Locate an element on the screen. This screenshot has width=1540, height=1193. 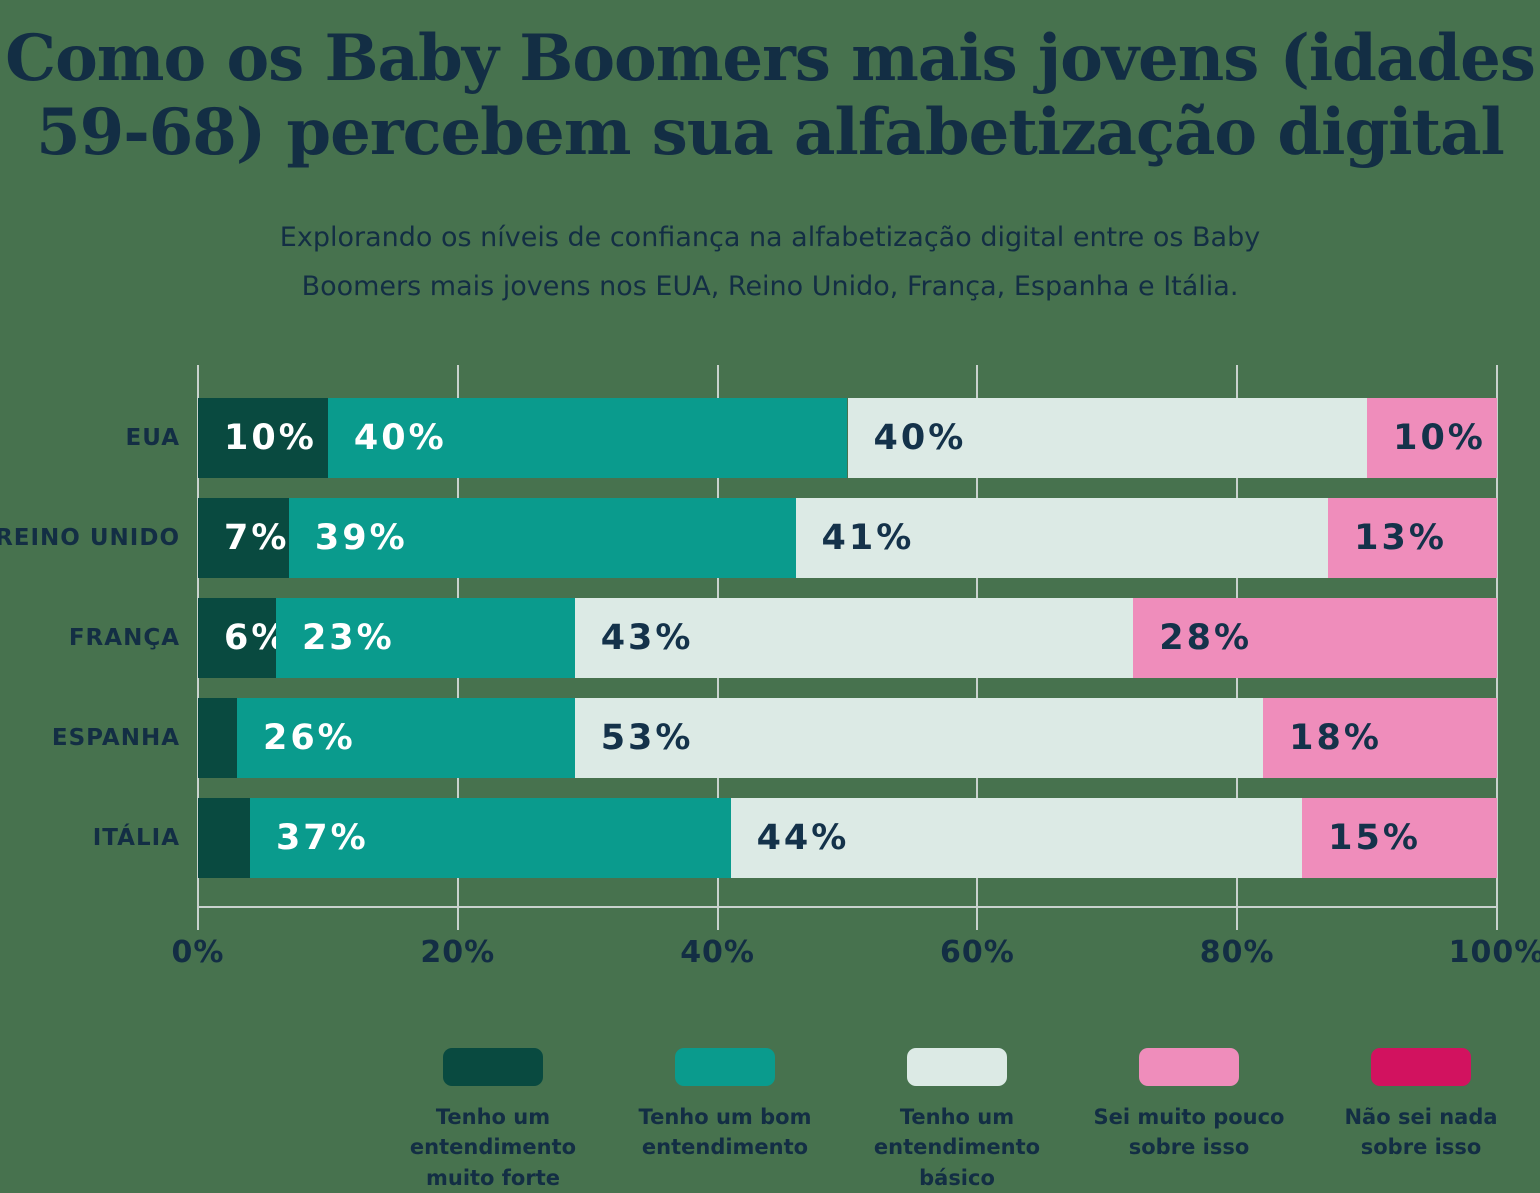
x-axis-tick-label: 100% is located at coordinates (1494, 952).